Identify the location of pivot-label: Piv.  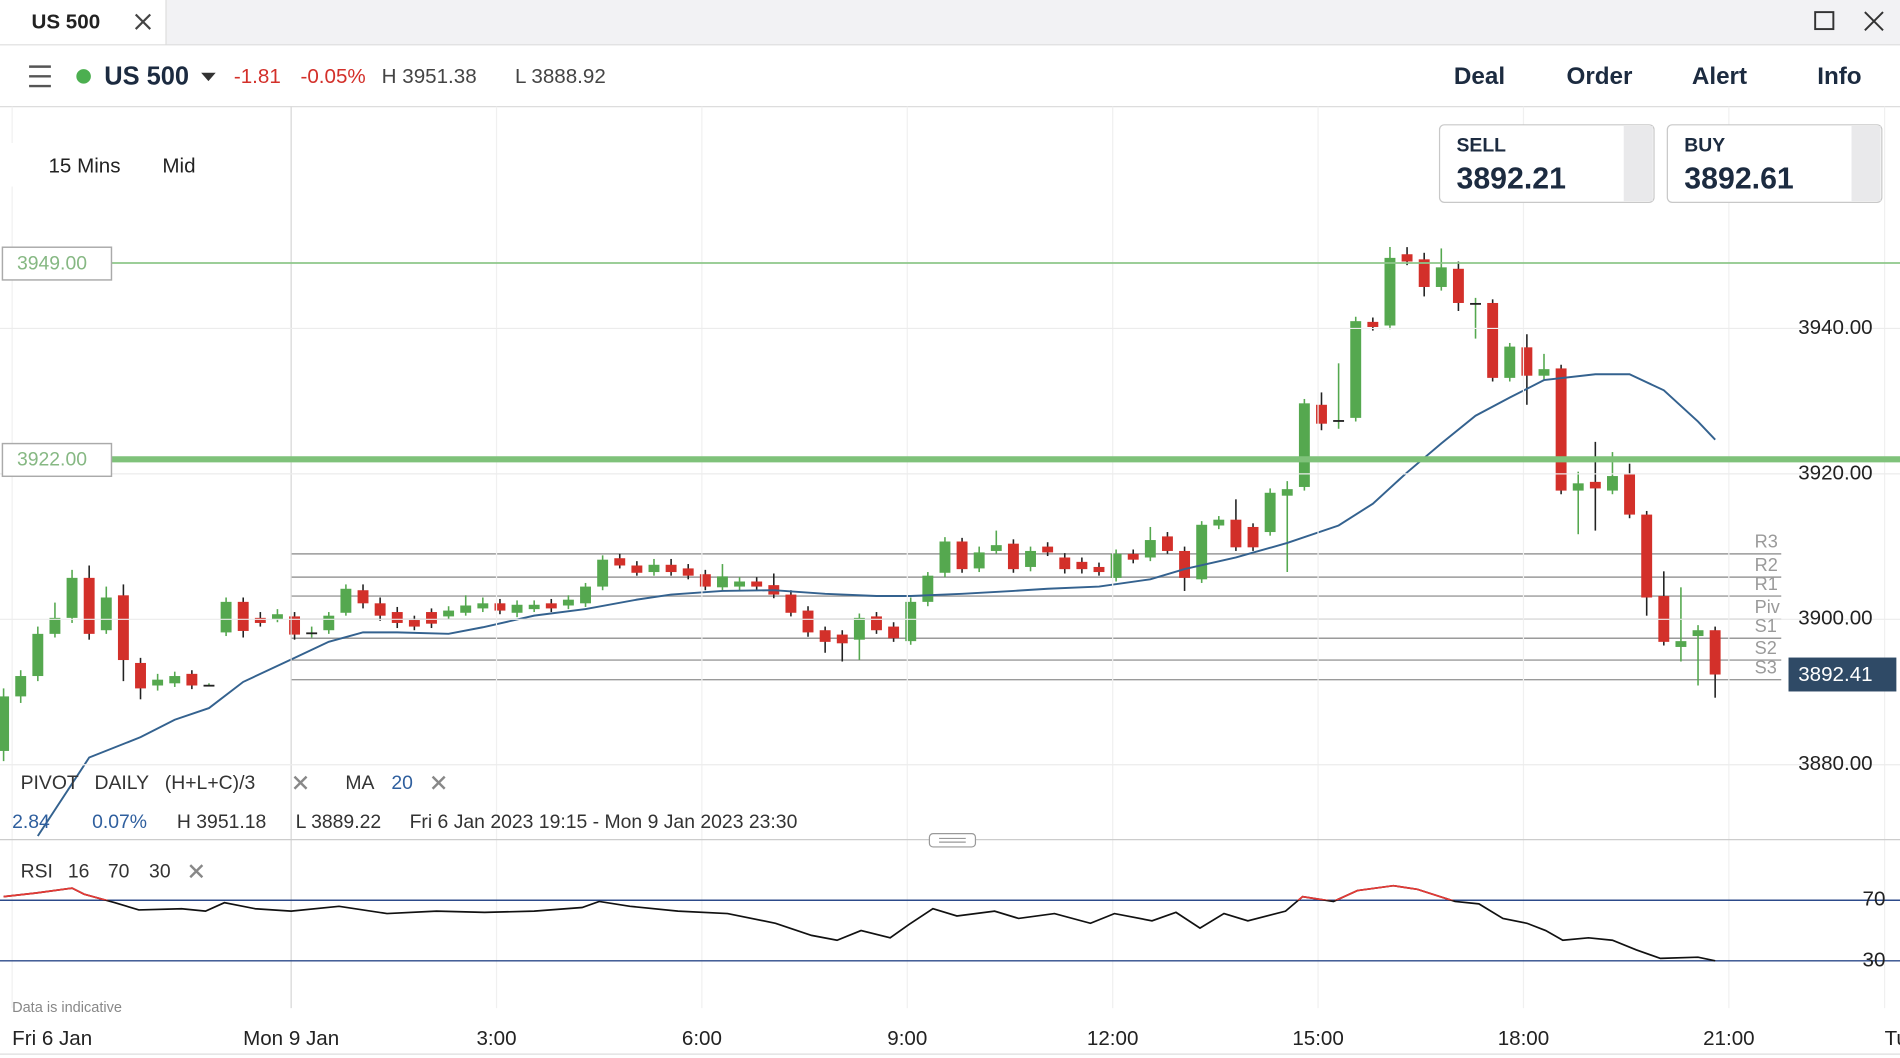
(1768, 607).